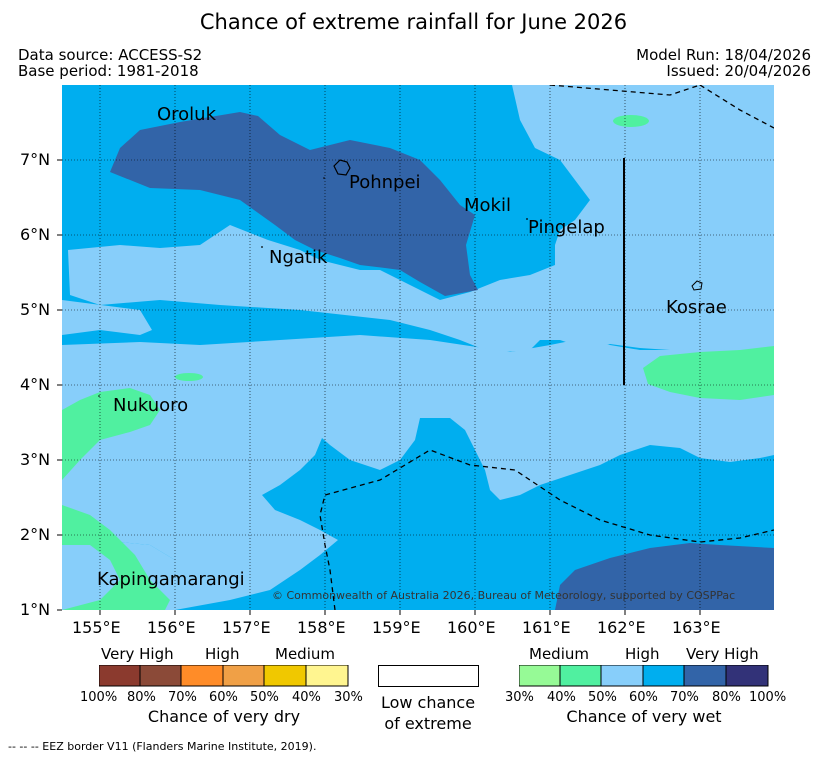 Image resolution: width=827 pixels, height=758 pixels. What do you see at coordinates (566, 227) in the screenshot?
I see `place-pingelap: Pingelap` at bounding box center [566, 227].